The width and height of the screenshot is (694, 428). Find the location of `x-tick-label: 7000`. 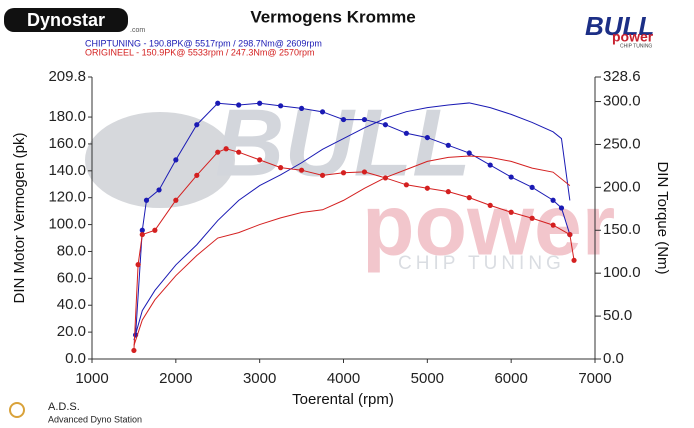

x-tick-label: 7000 is located at coordinates (594, 378).